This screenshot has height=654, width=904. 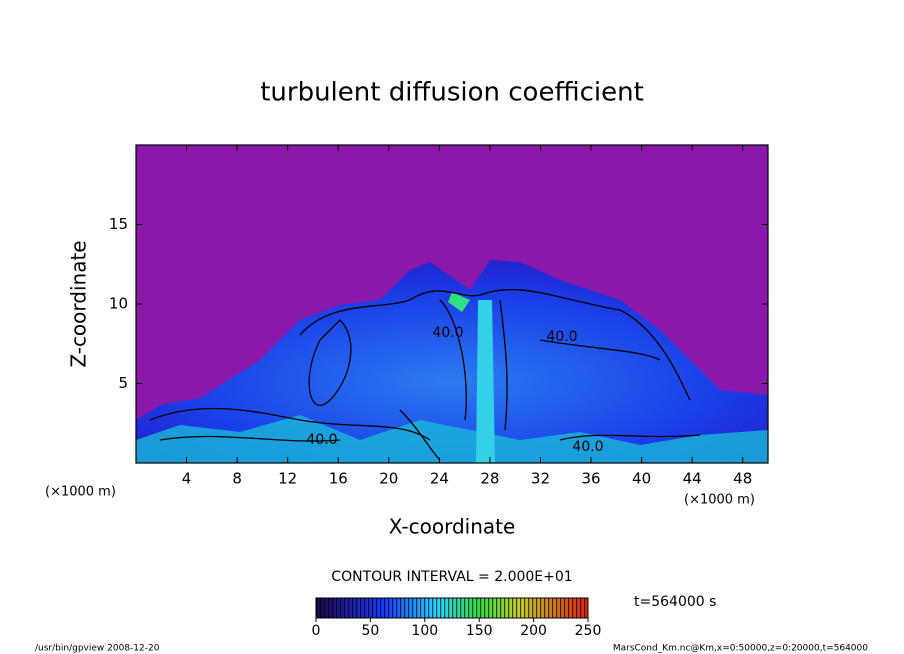 I want to click on colorbar-tick-label: 200, so click(x=533, y=631).